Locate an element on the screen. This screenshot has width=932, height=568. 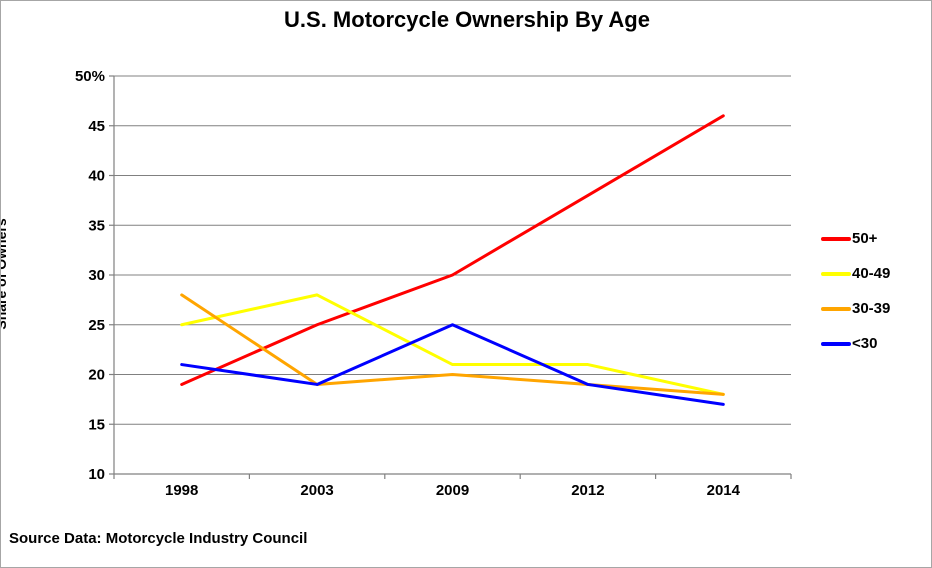
x-tick-label: 2003 is located at coordinates (316, 490).